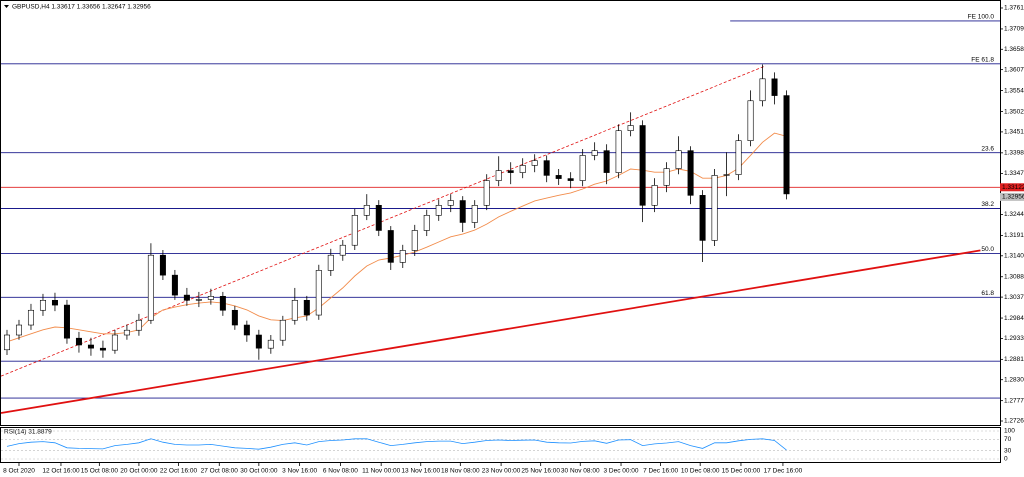 The height and width of the screenshot is (477, 1024). Describe the element at coordinates (540, 471) in the screenshot. I see `x-tick-label: 25 Nov 16:00` at that location.